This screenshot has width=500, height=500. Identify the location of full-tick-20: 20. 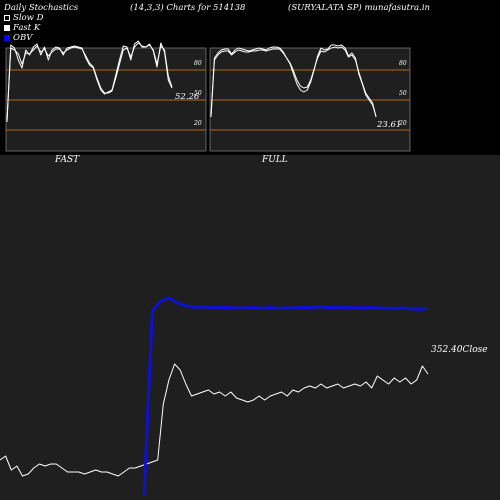
(402, 123).